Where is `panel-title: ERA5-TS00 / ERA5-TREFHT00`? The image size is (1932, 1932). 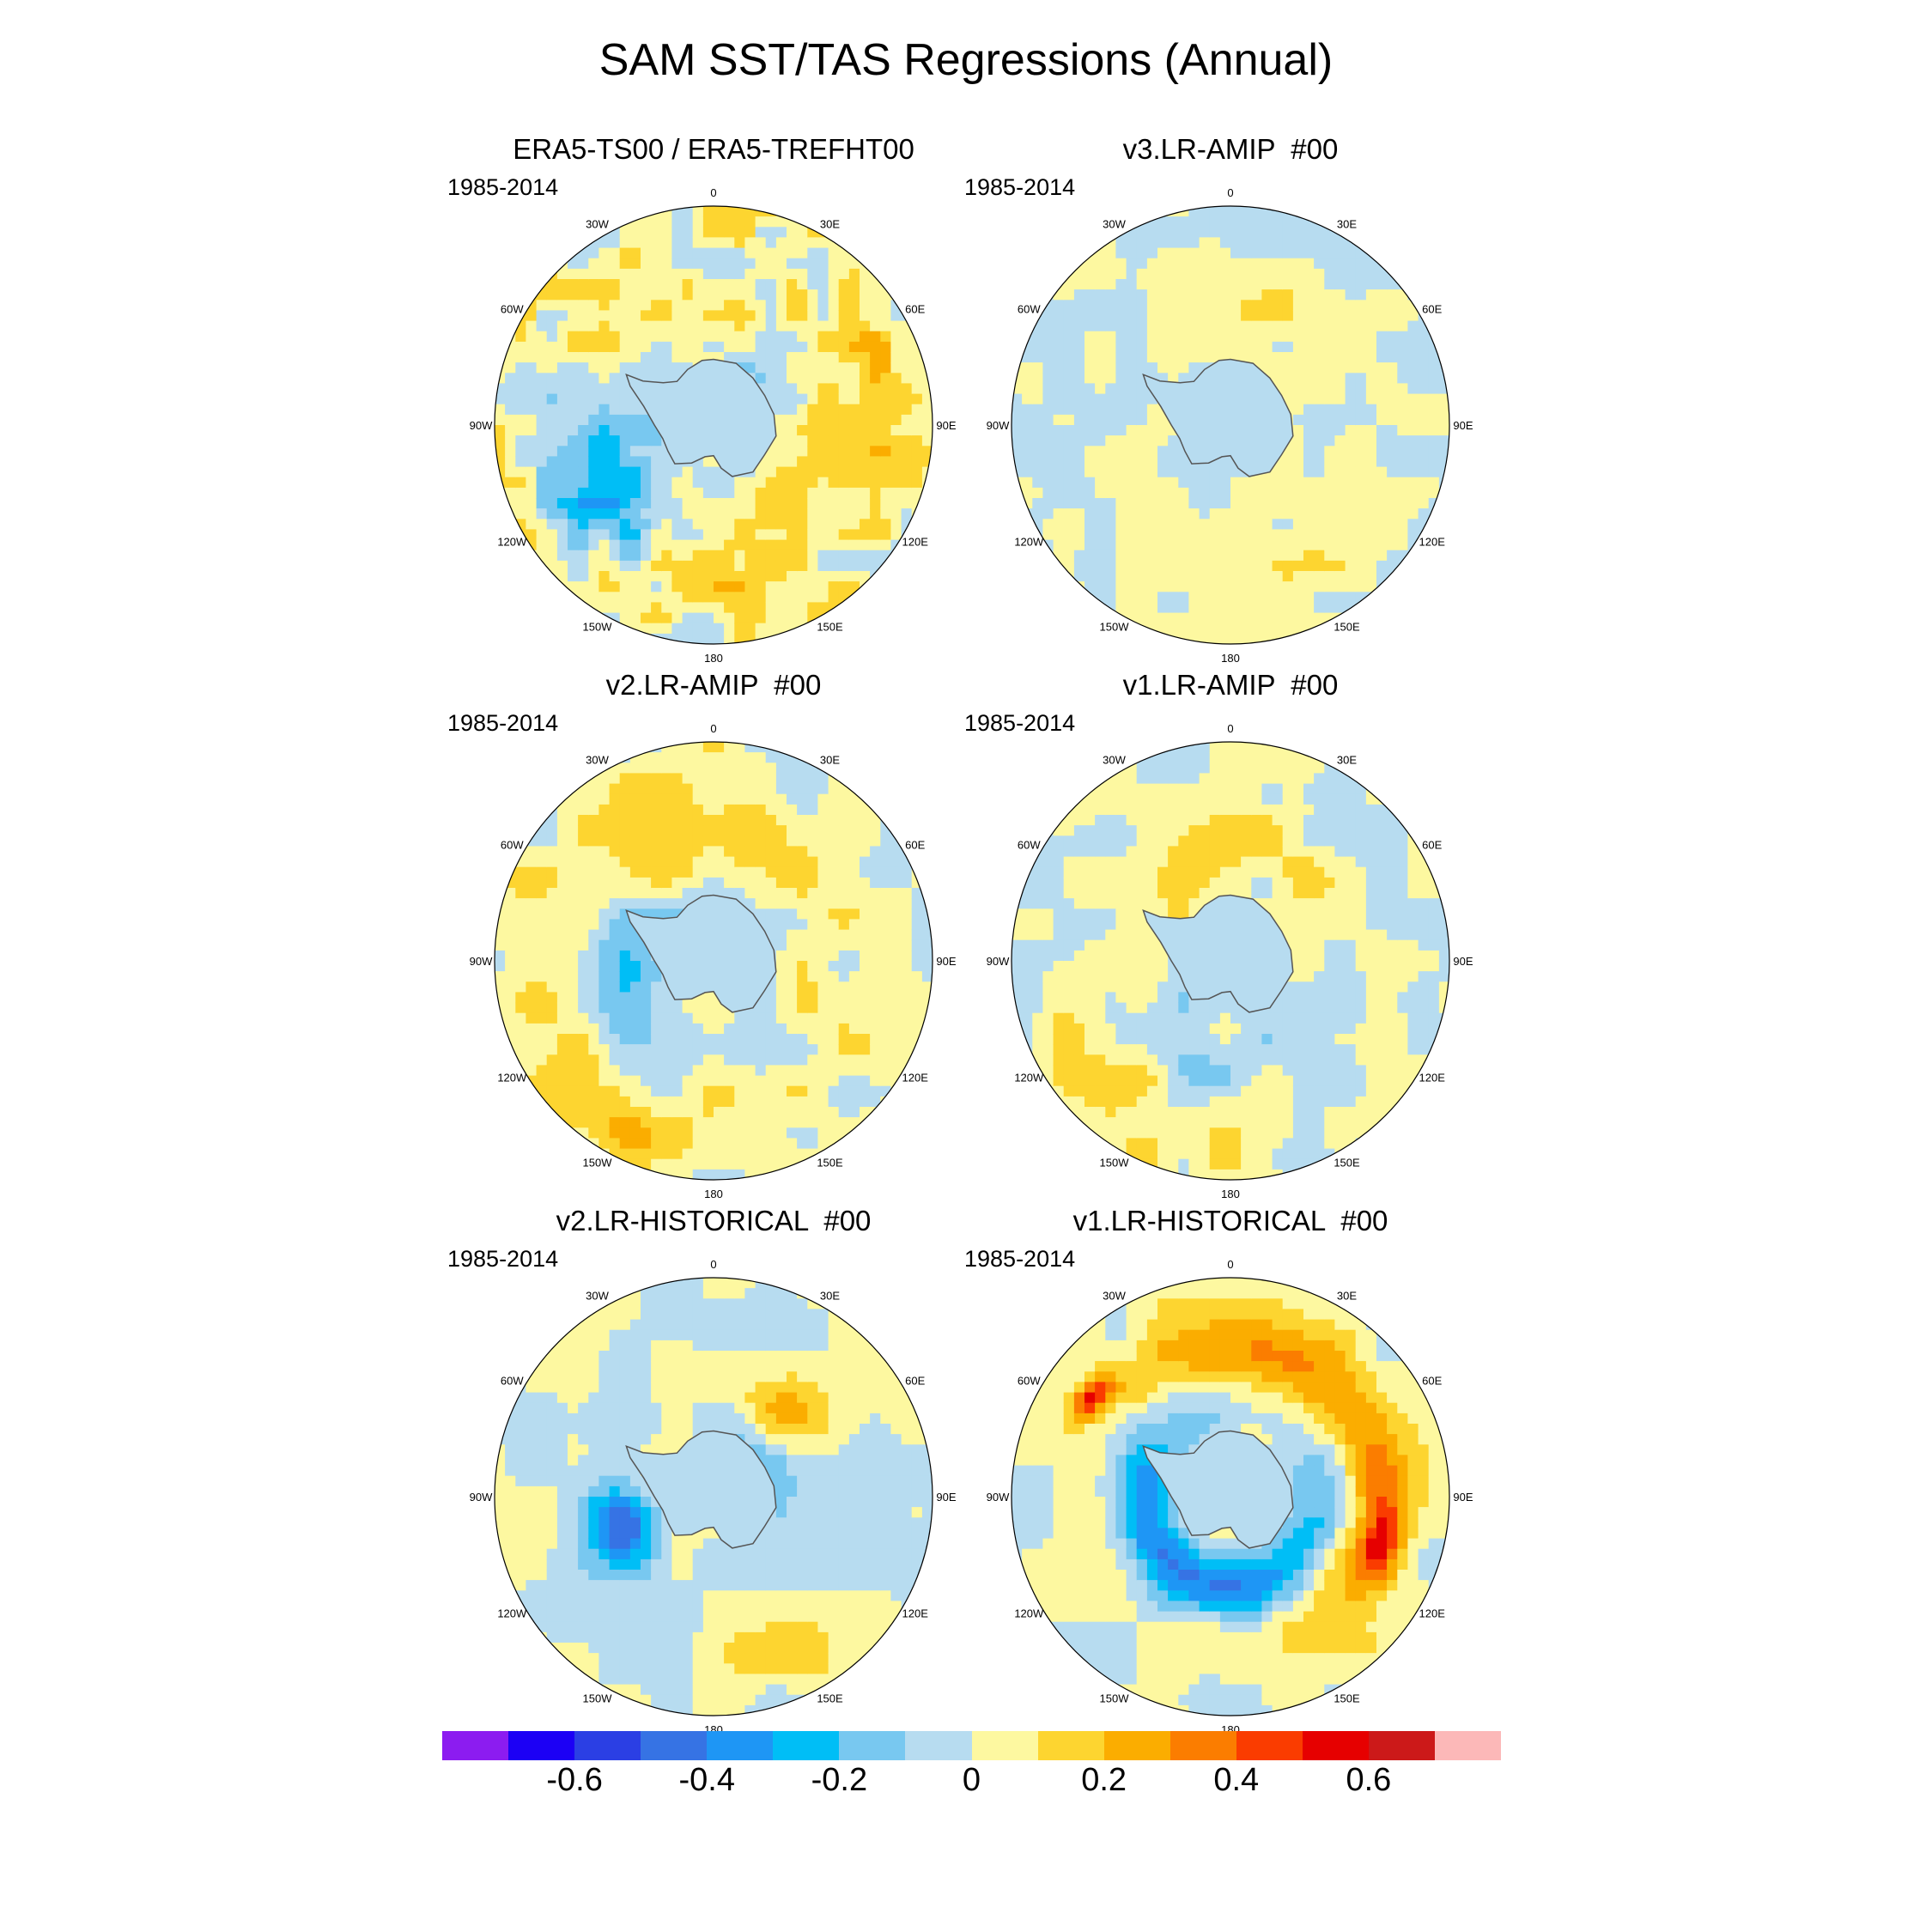 panel-title: ERA5-TS00 / ERA5-TREFHT00 is located at coordinates (713, 149).